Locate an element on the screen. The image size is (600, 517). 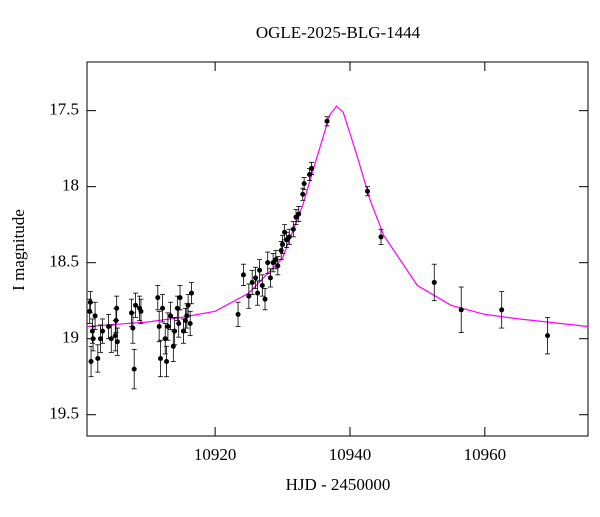
y-axis-label: I magnitude is located at coordinates (18, 250).